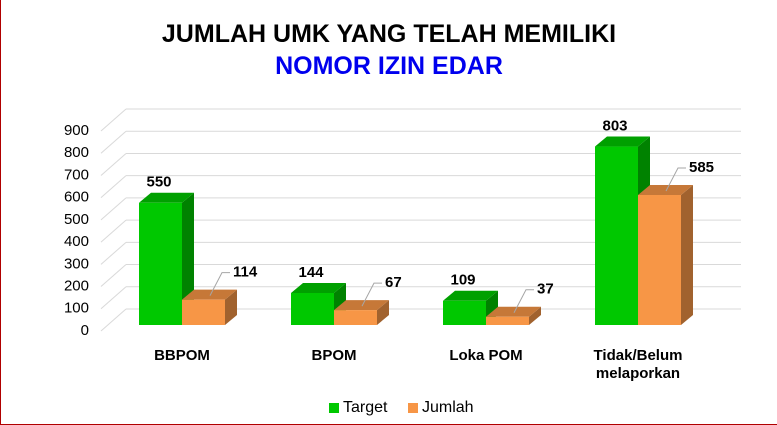 The image size is (777, 425). Describe the element at coordinates (638, 364) in the screenshot. I see `x-tick-label: Tidak/Belum melaporkan` at that location.